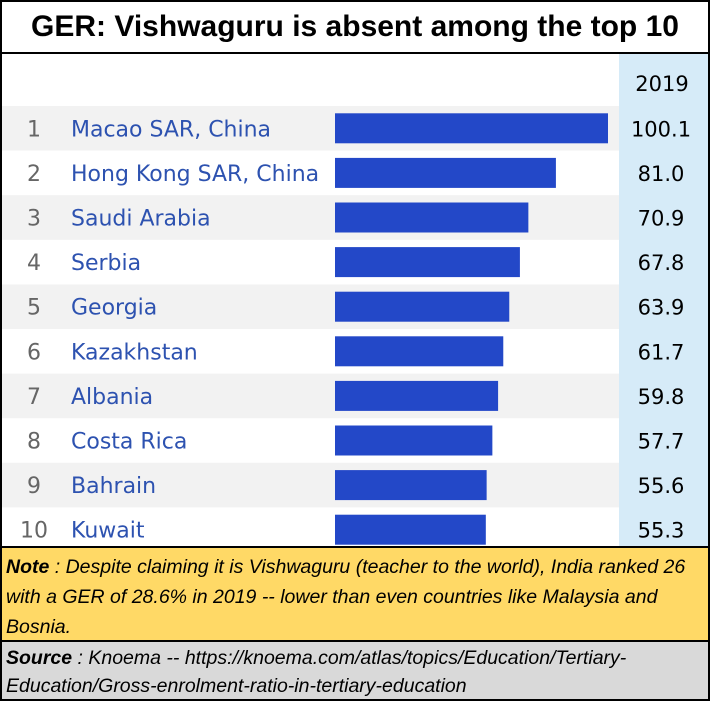 The width and height of the screenshot is (710, 701). I want to click on category-label: Macao SAR, China, so click(171, 129).